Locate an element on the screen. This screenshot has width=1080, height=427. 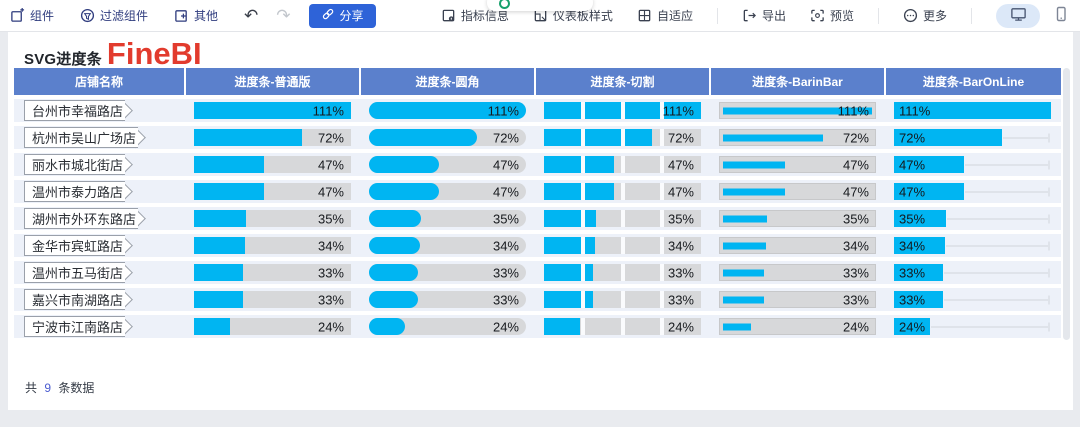
progress-barinbar-cell: 24% is located at coordinates (798, 326).